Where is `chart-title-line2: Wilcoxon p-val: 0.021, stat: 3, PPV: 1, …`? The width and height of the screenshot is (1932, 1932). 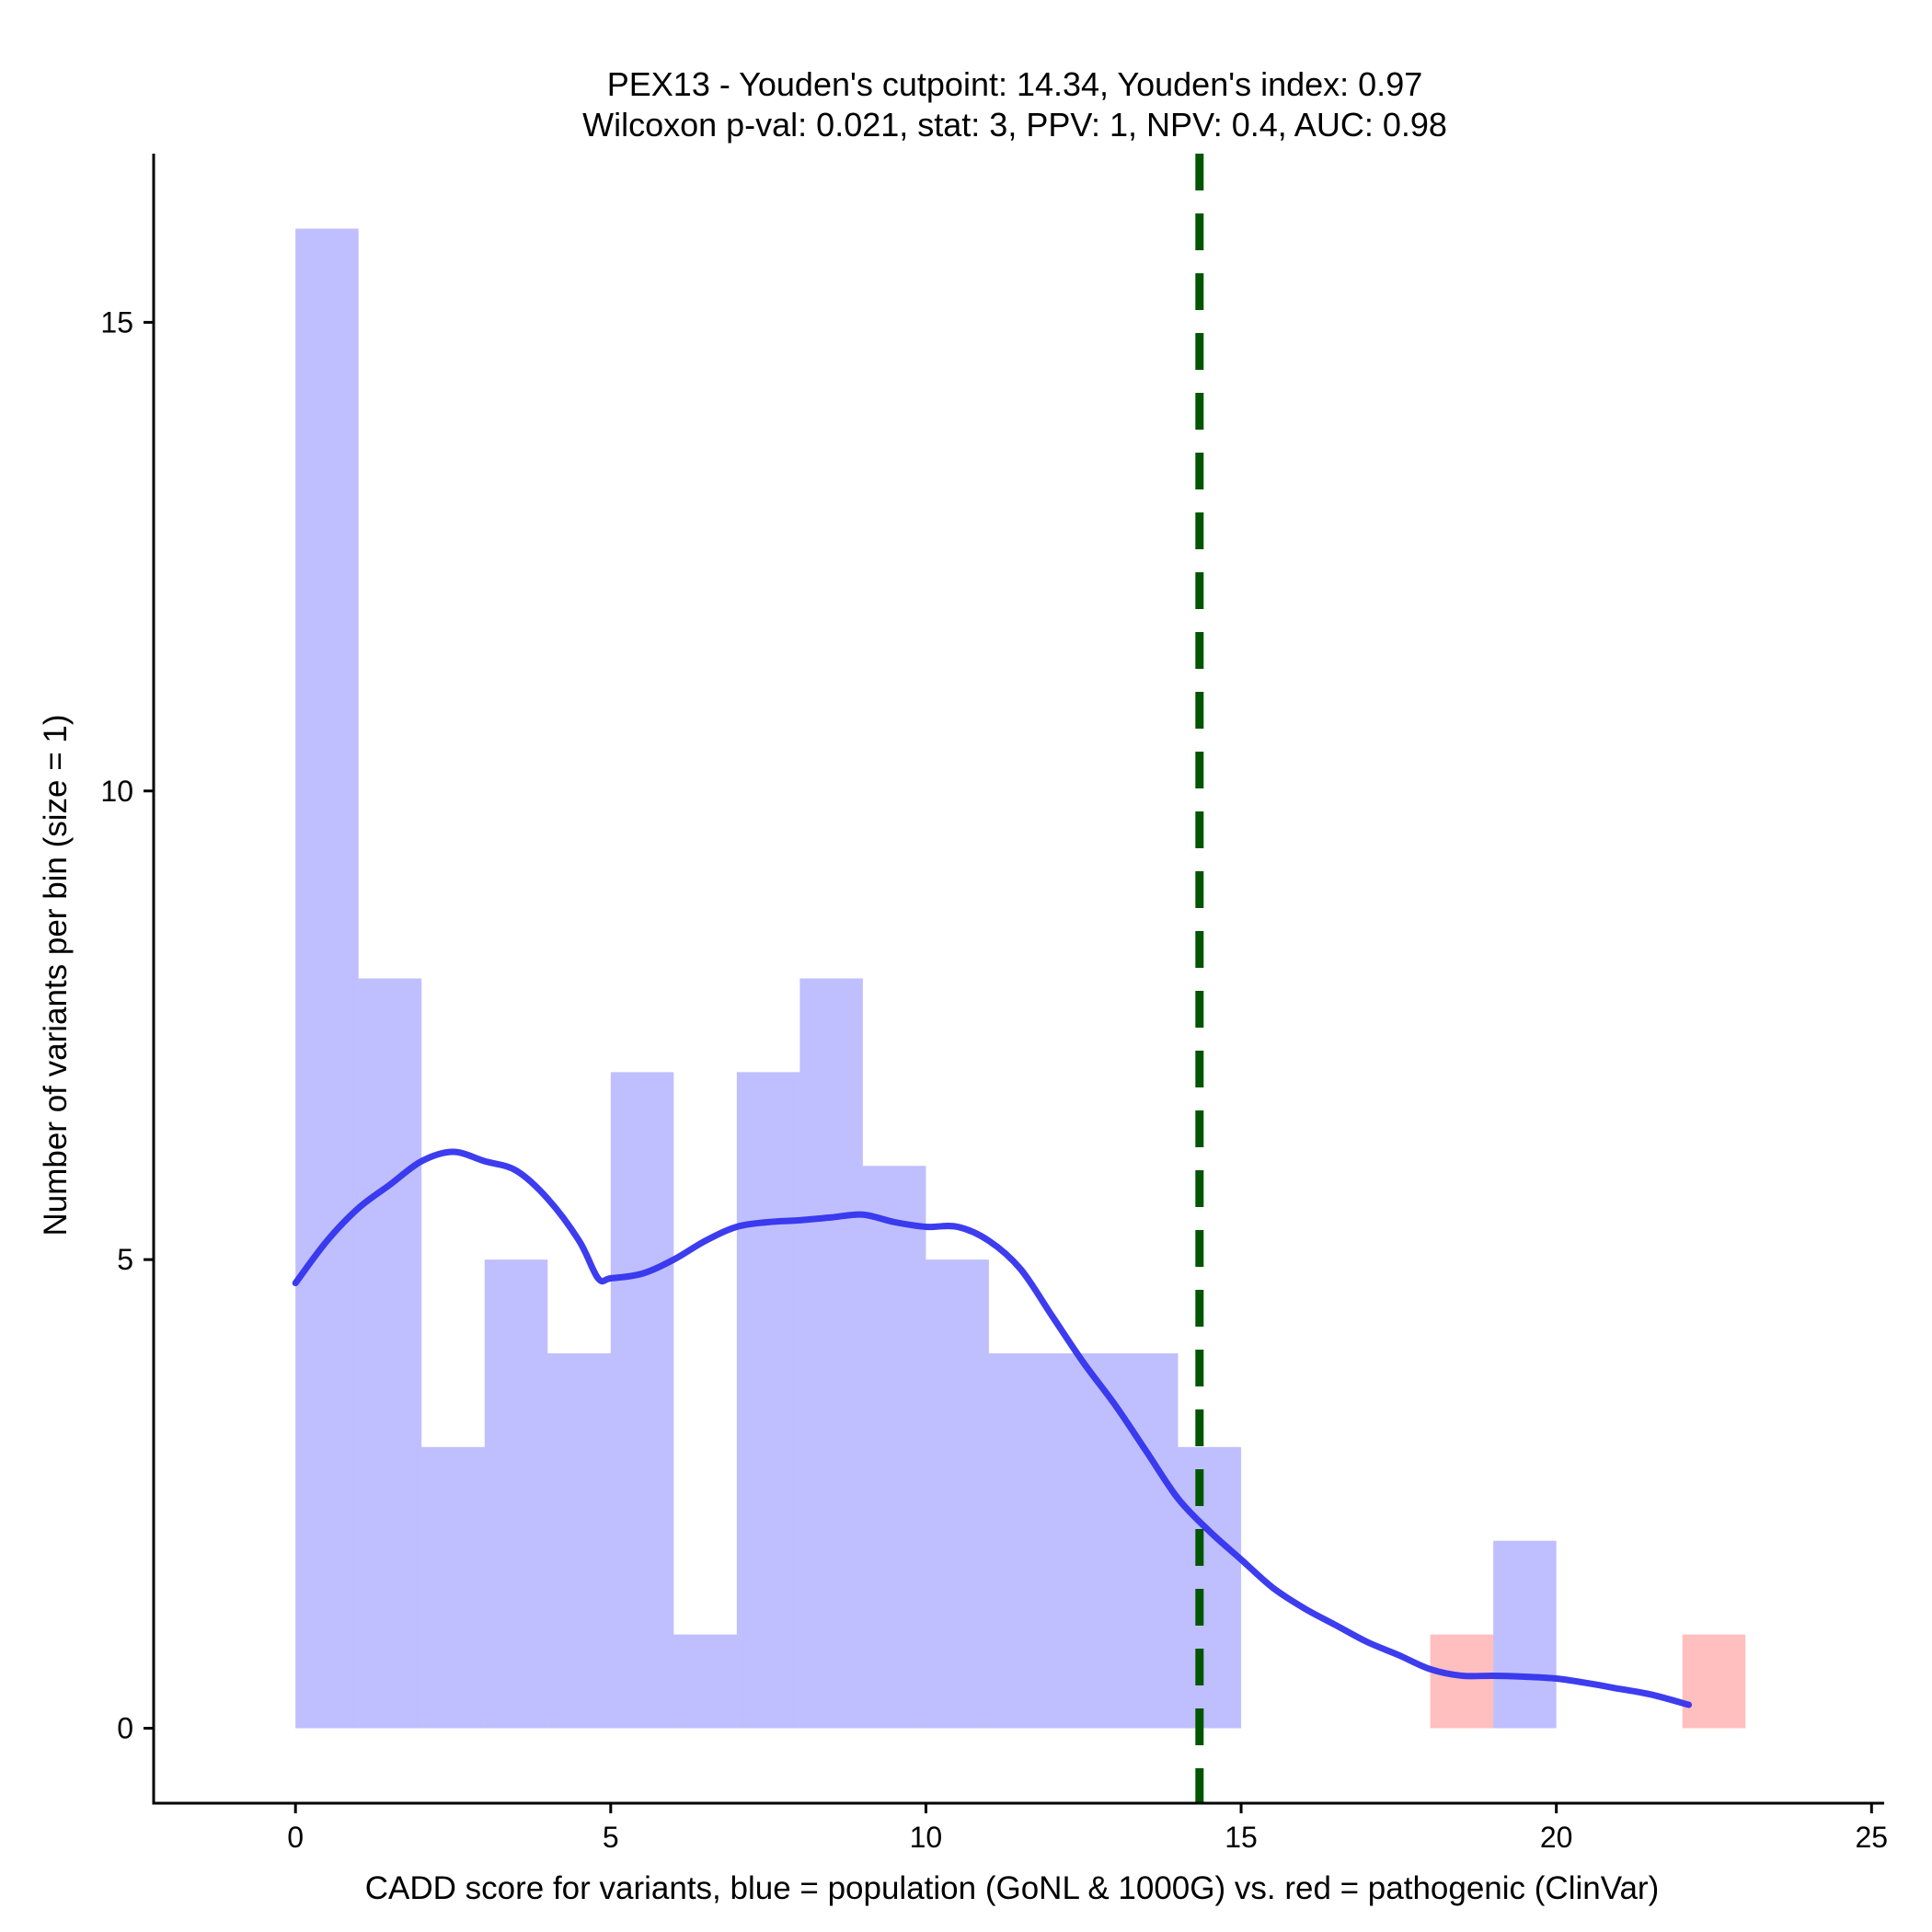
chart-title-line2: Wilcoxon p-val: 0.021, stat: 3, PPV: 1, … is located at coordinates (1014, 125).